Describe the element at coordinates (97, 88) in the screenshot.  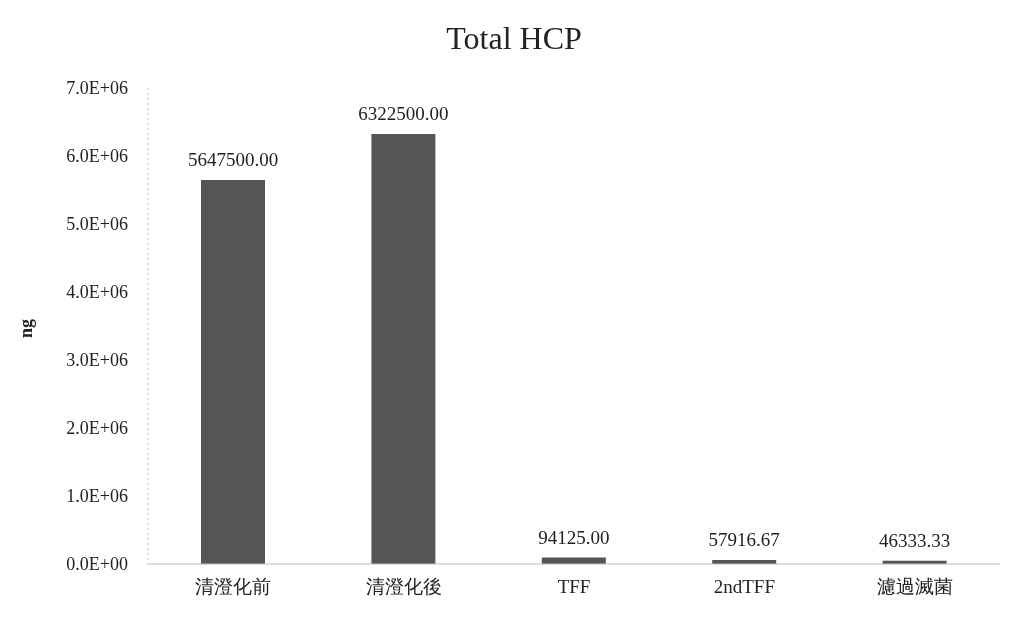
I see `y-tick-label: 7.0E+06` at that location.